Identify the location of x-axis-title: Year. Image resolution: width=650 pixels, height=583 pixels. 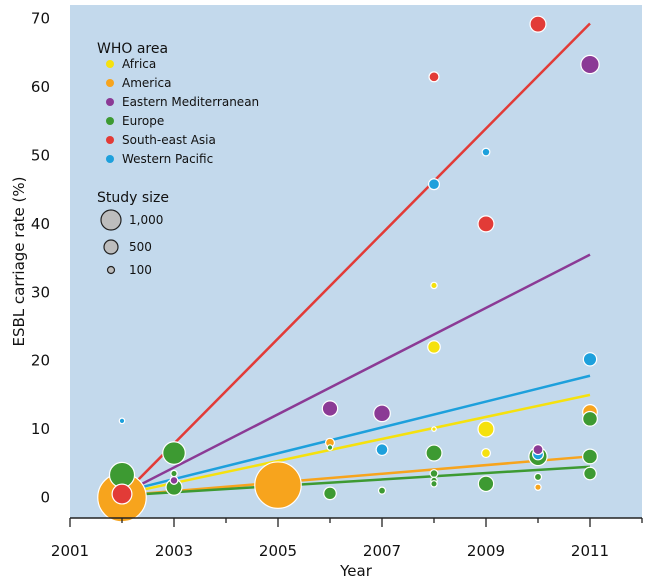
(356, 571).